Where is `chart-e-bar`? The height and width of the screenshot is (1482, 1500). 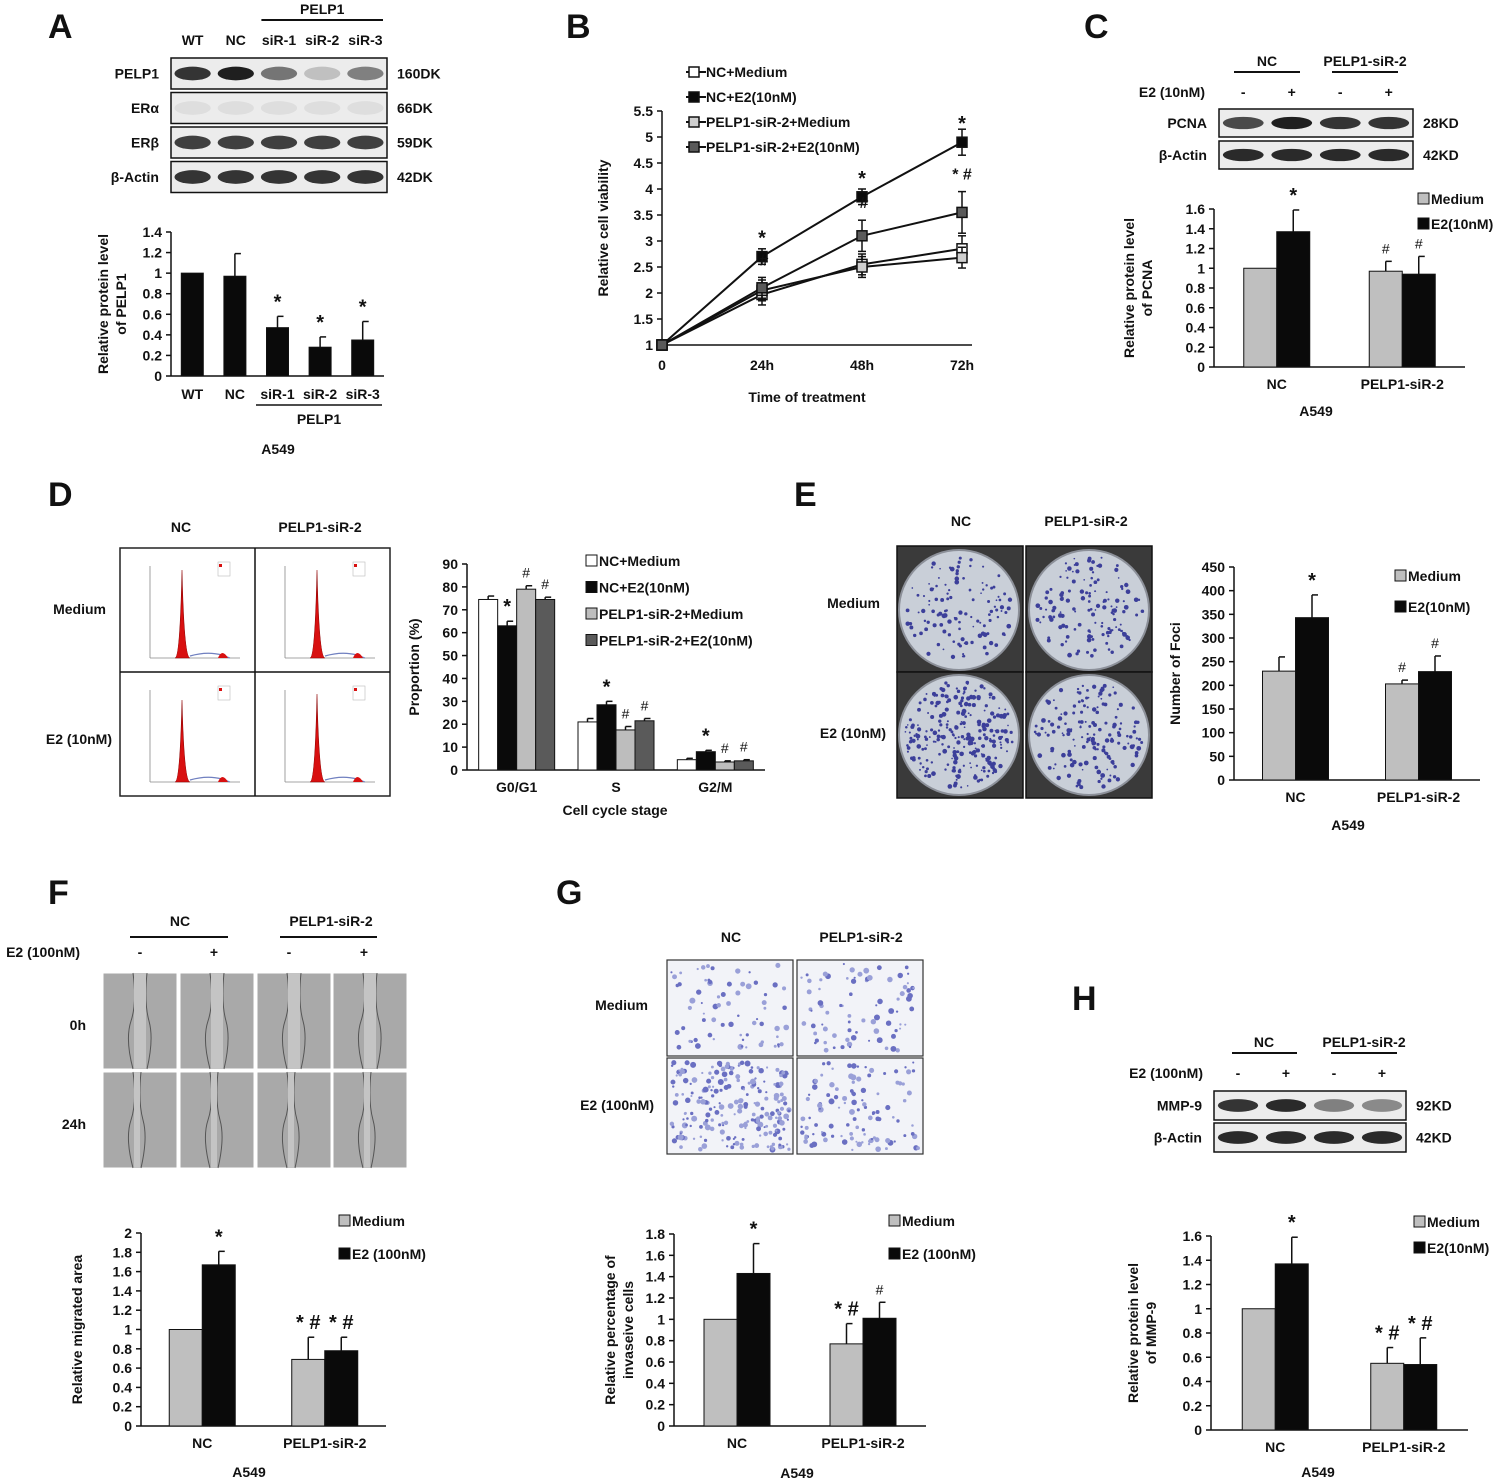
chart-e-bar is located at coordinates (1312, 699).